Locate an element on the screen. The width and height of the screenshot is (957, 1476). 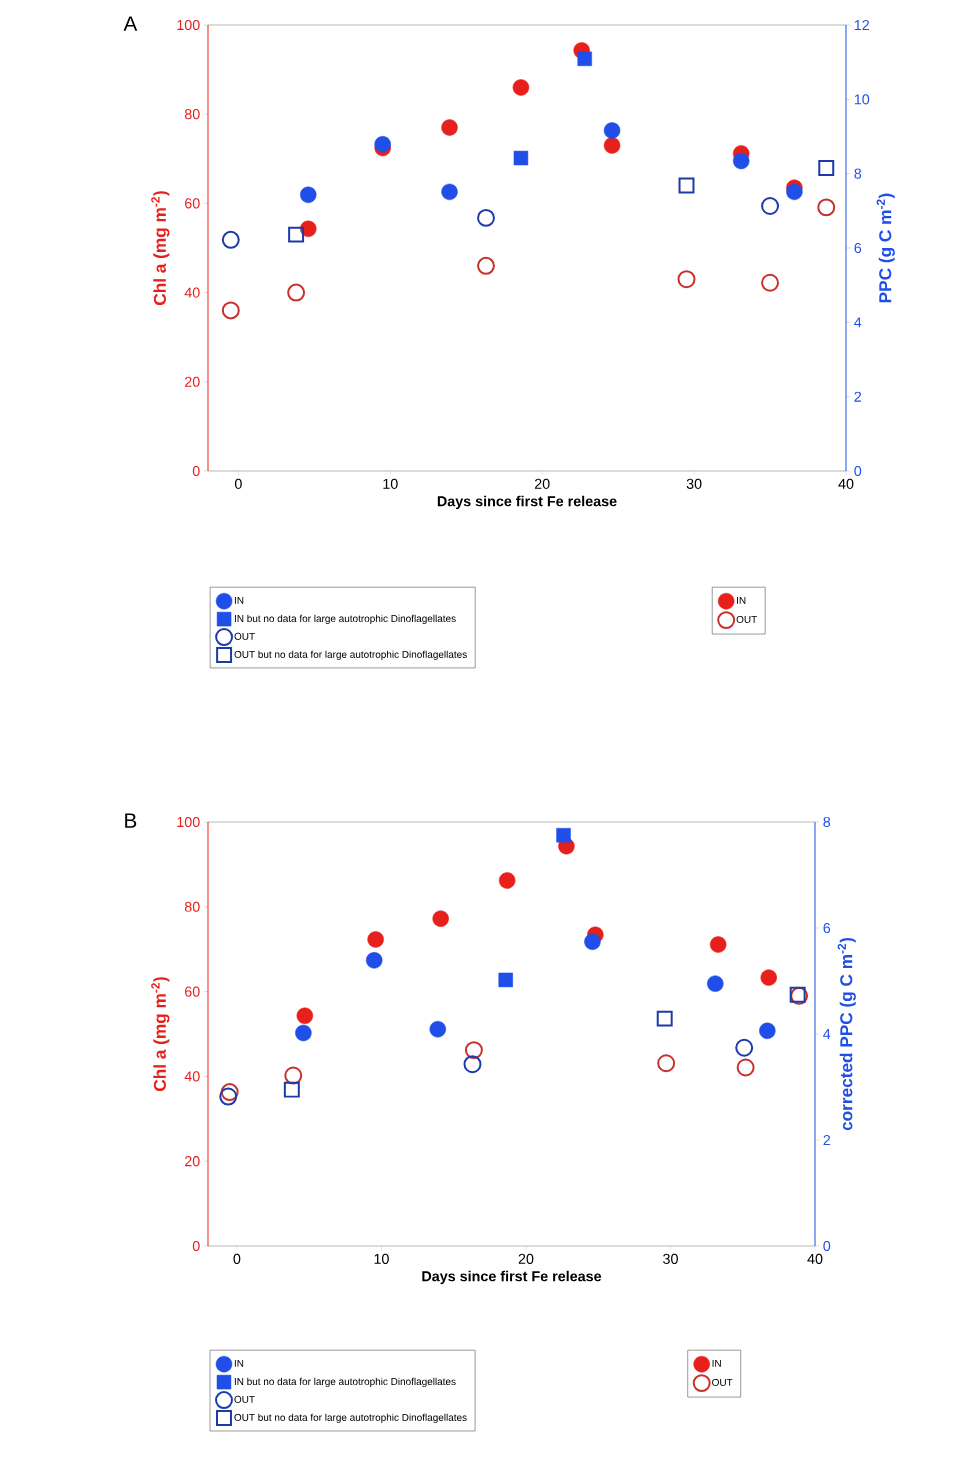
chart-title: A is located at coordinates (130, 23).